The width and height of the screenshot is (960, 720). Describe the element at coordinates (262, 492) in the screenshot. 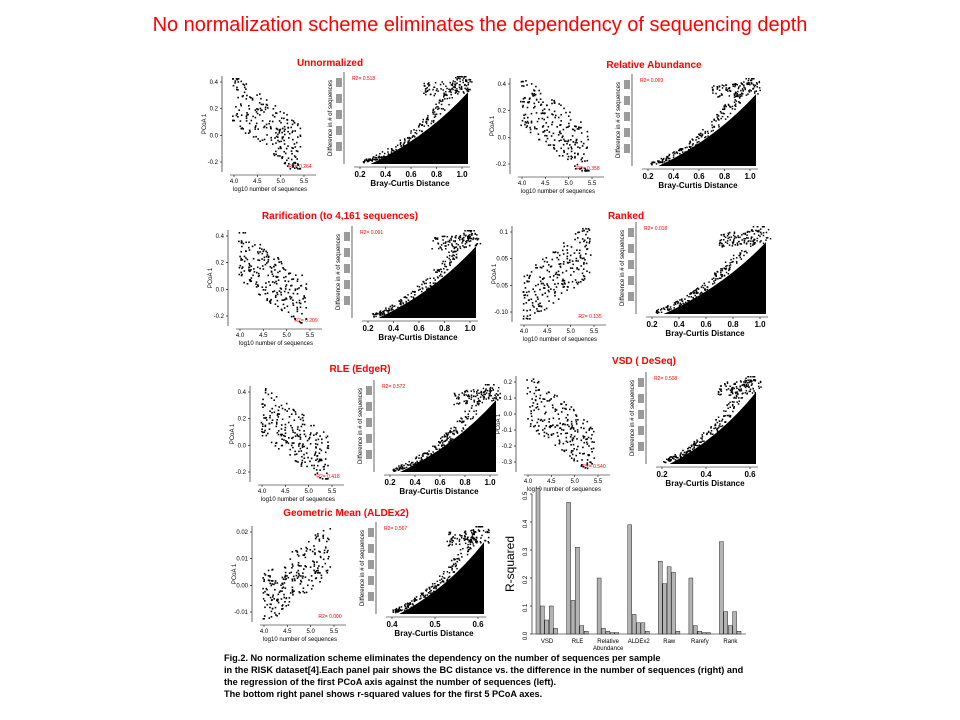

I see `pcoa-x-tick-label: 4.0` at that location.